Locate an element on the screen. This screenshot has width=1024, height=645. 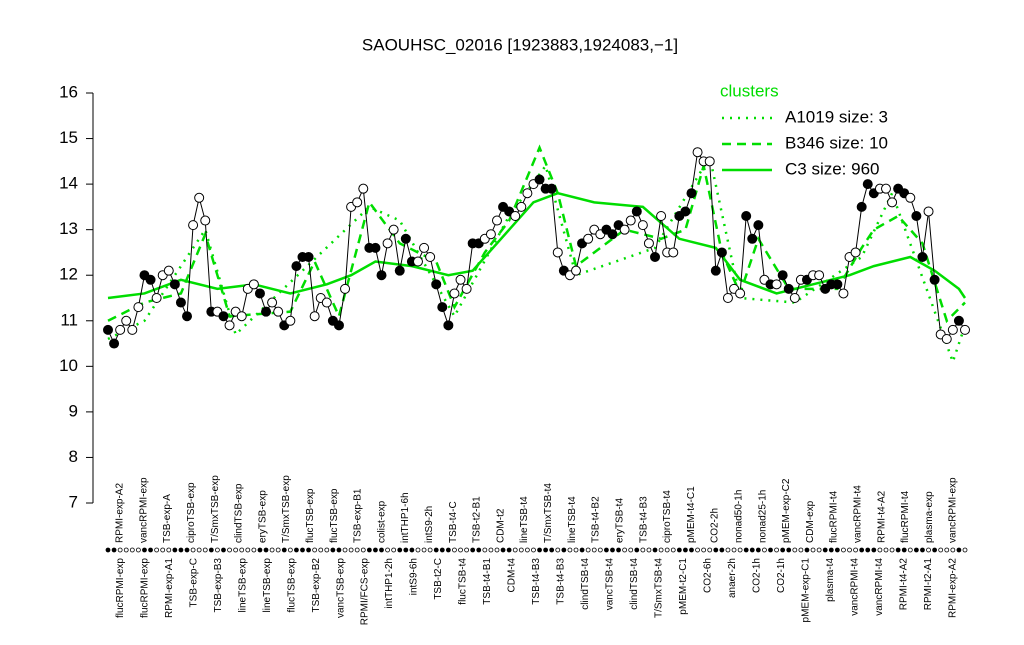
x-label: CO2-1h is located at coordinates (757, 575).